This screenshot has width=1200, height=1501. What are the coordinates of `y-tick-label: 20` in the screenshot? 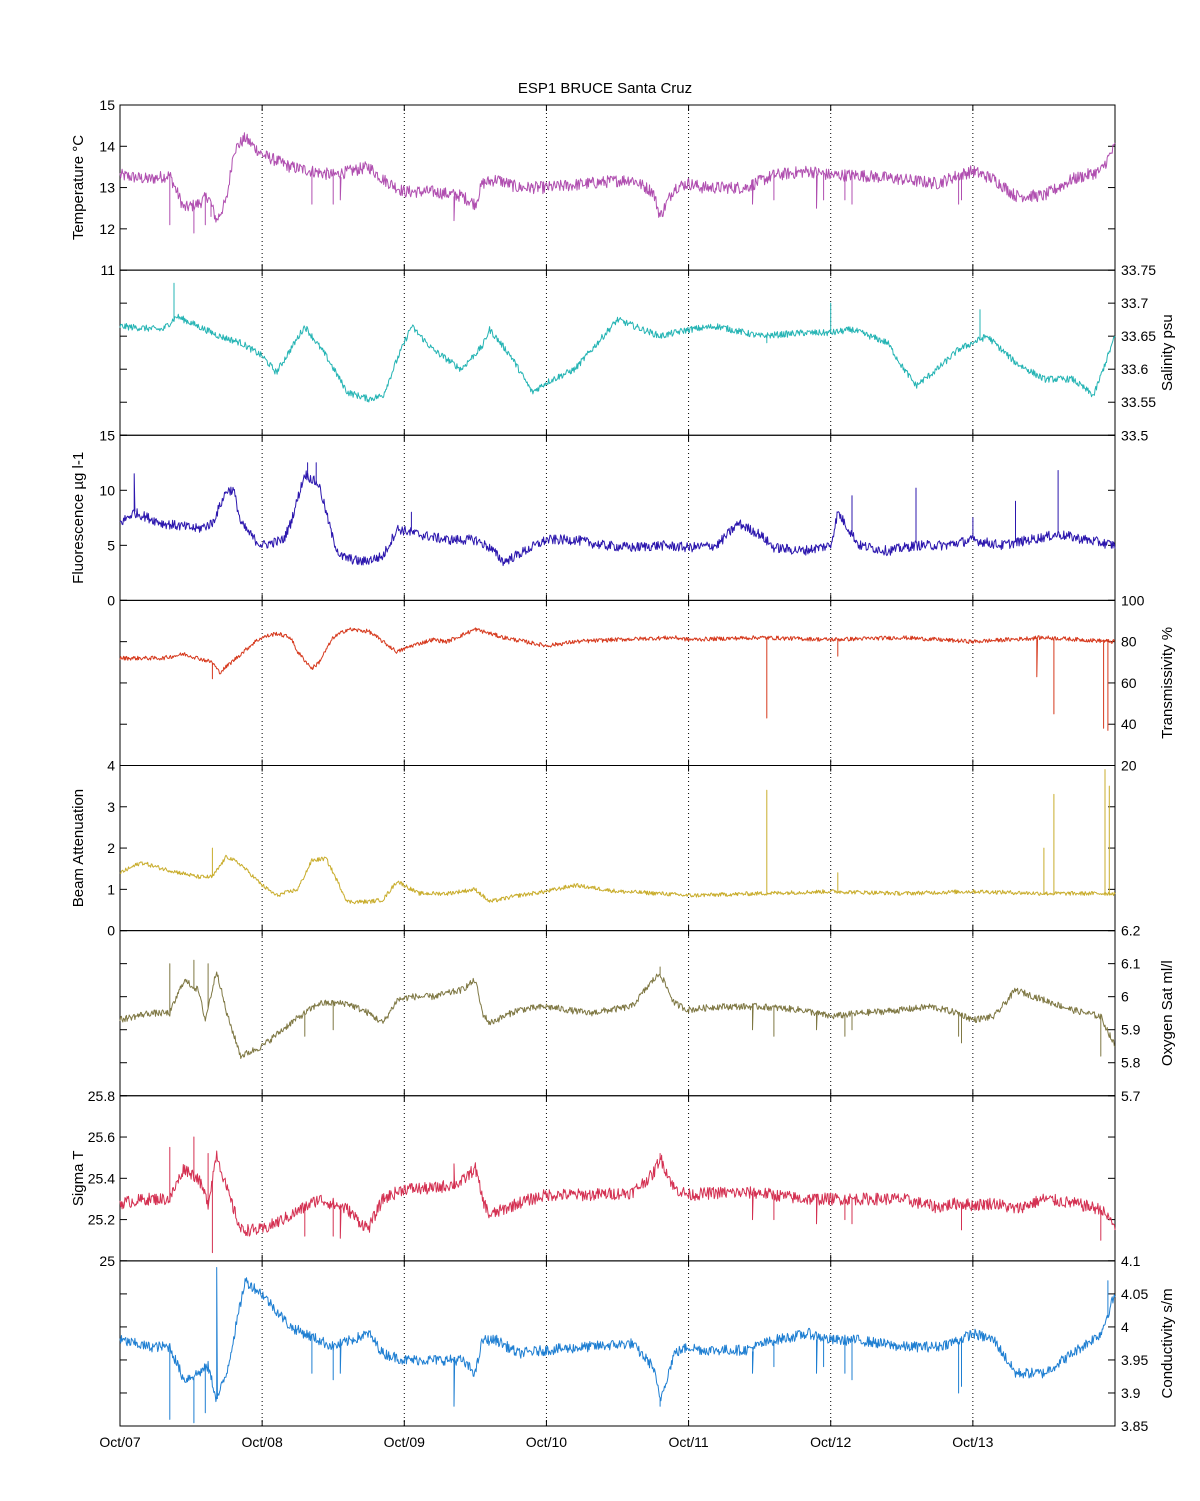 It's located at (1129, 766).